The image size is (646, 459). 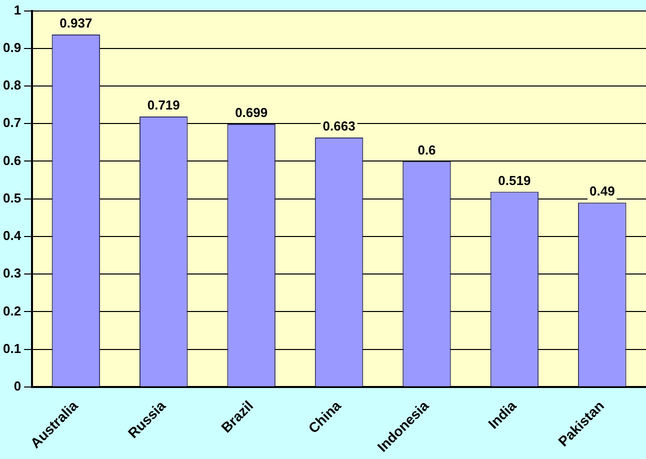 What do you see at coordinates (339, 126) in the screenshot?
I see `data-label: 0.663` at bounding box center [339, 126].